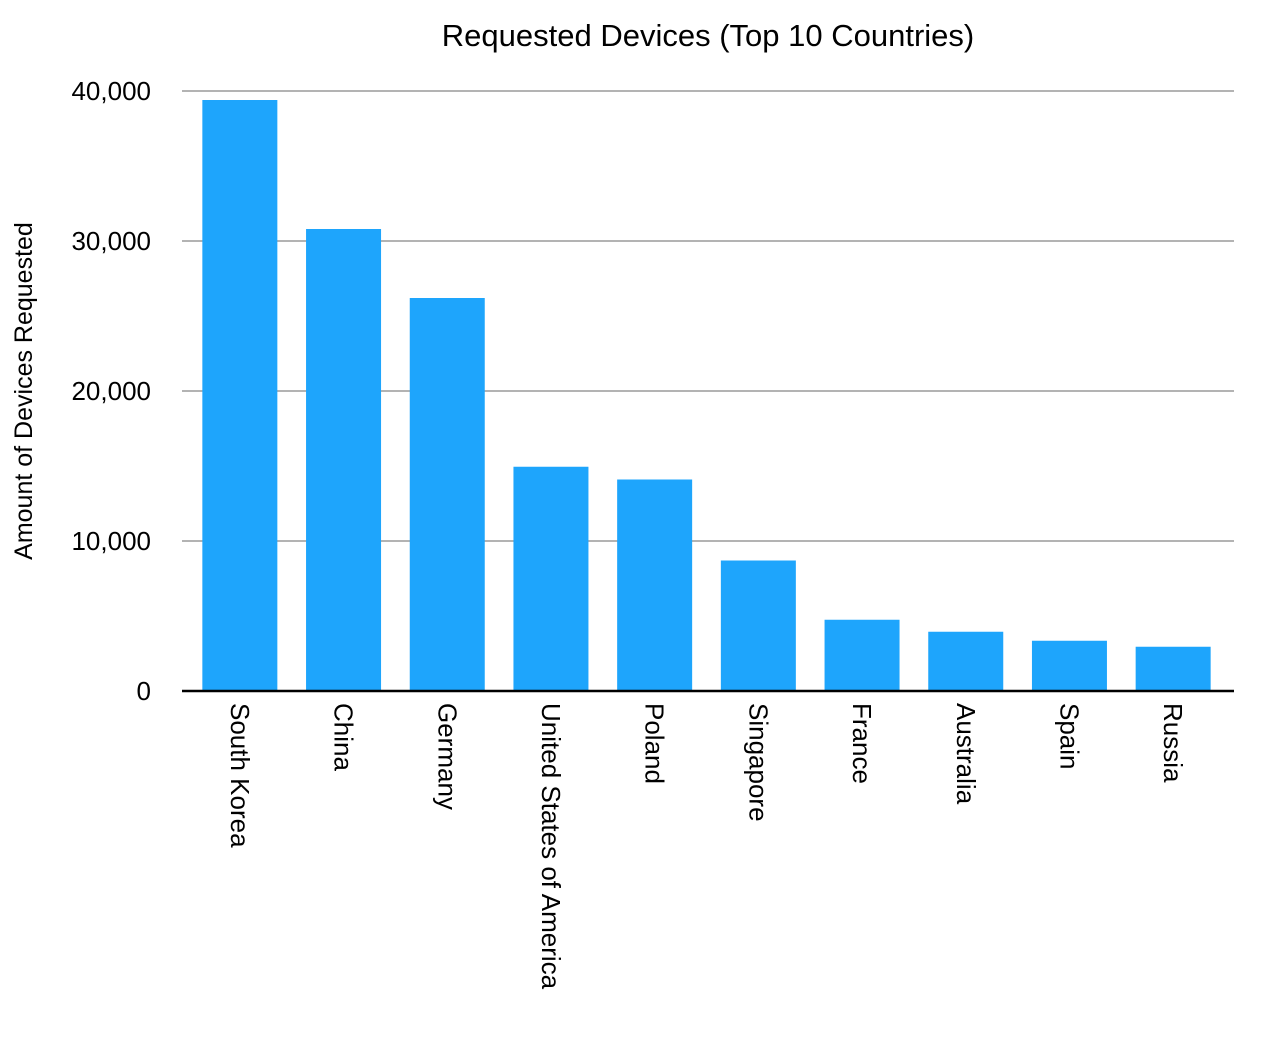 The width and height of the screenshot is (1264, 1056). What do you see at coordinates (144, 691) in the screenshot?
I see `y-tick-label: 0` at bounding box center [144, 691].